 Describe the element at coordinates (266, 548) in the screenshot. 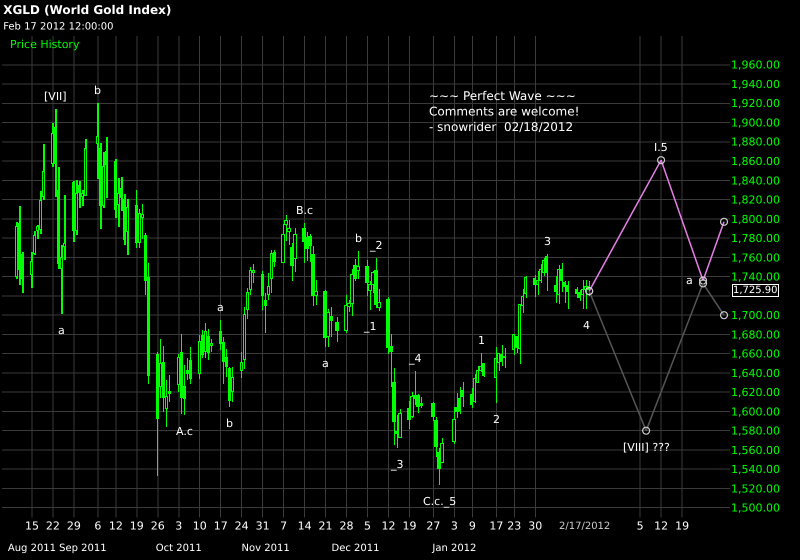

I see `x2-tick-label: Nov 2011` at that location.